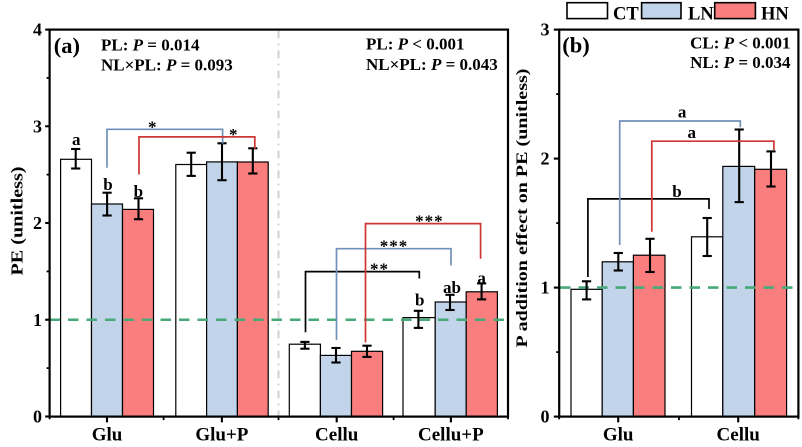  I want to click on svg-text: (a), so click(67, 45).